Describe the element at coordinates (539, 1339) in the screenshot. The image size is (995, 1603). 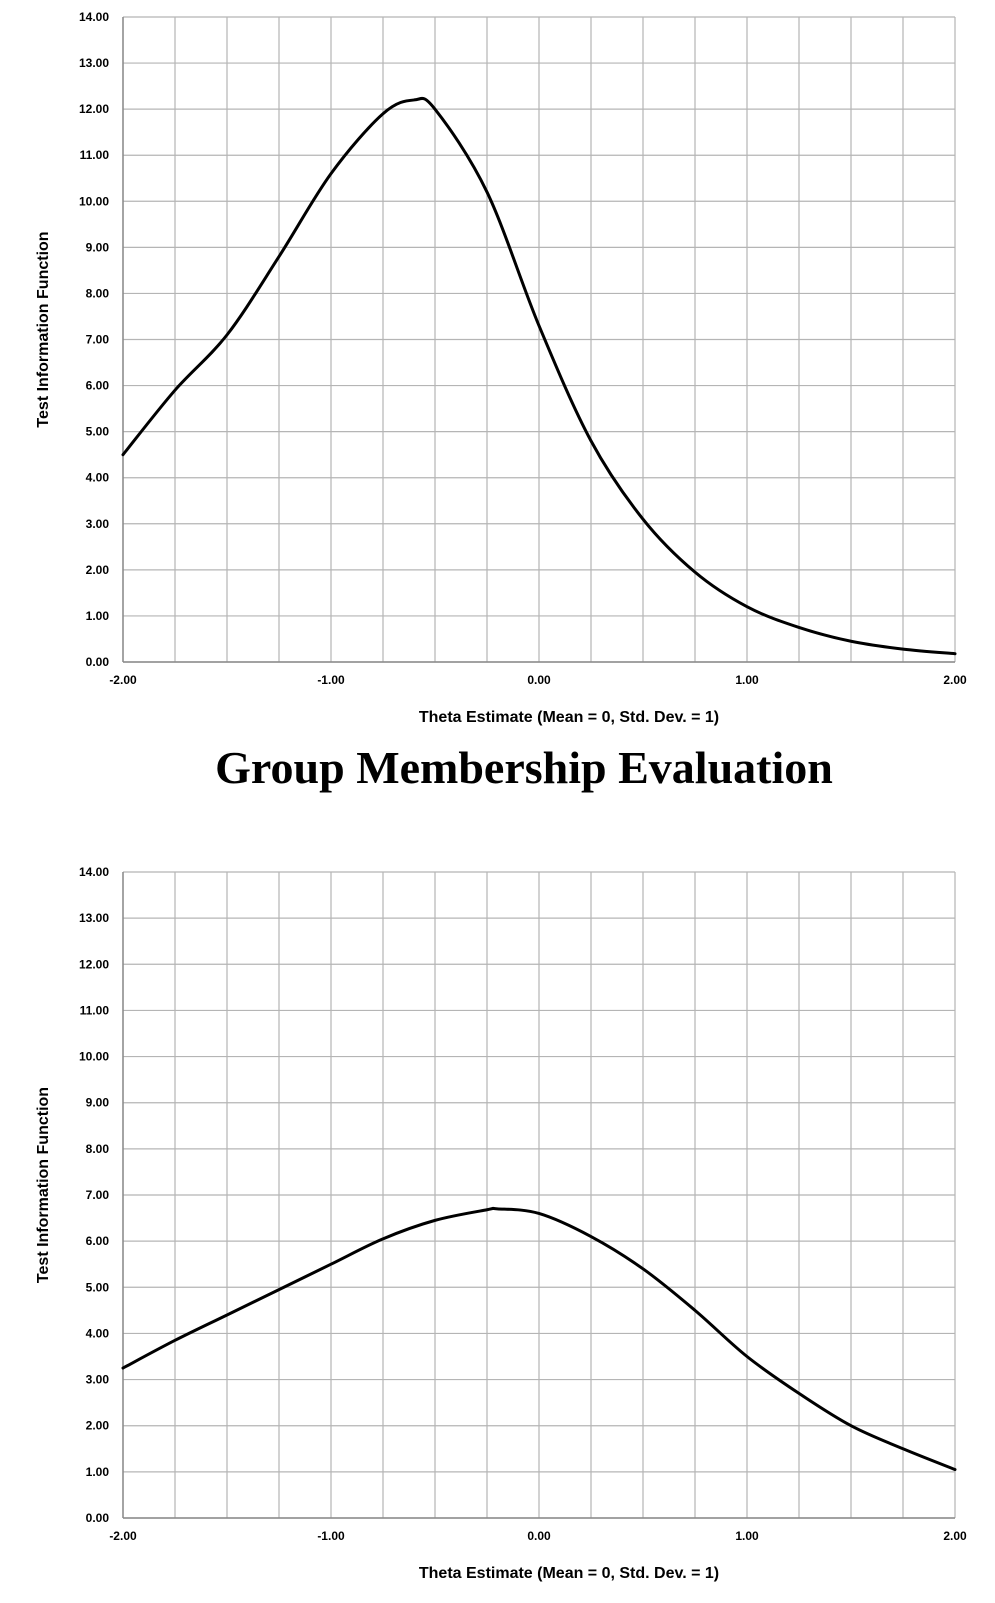
I see `information-curve-line` at that location.